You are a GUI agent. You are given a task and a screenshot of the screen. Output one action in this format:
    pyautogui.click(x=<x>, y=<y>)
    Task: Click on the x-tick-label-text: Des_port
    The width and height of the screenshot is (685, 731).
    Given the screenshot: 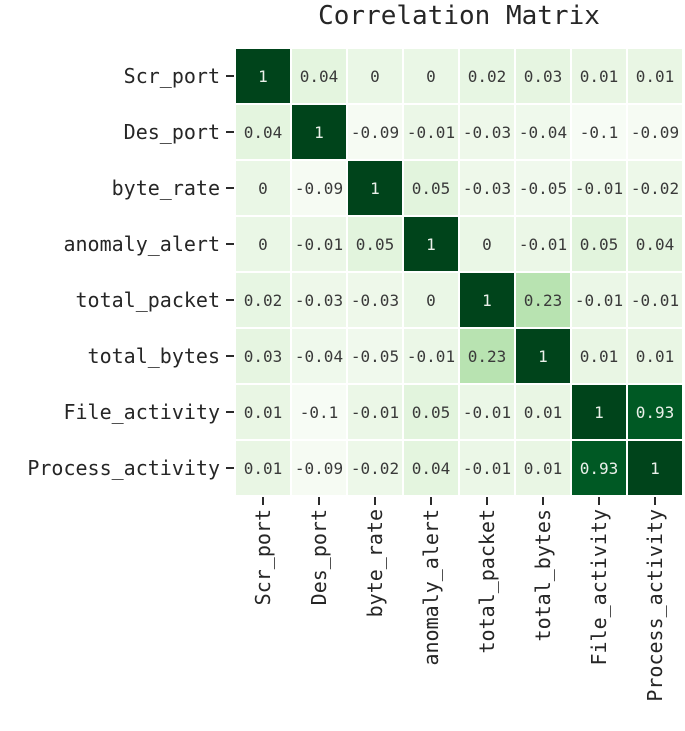 What is the action you would take?
    pyautogui.click(x=319, y=557)
    